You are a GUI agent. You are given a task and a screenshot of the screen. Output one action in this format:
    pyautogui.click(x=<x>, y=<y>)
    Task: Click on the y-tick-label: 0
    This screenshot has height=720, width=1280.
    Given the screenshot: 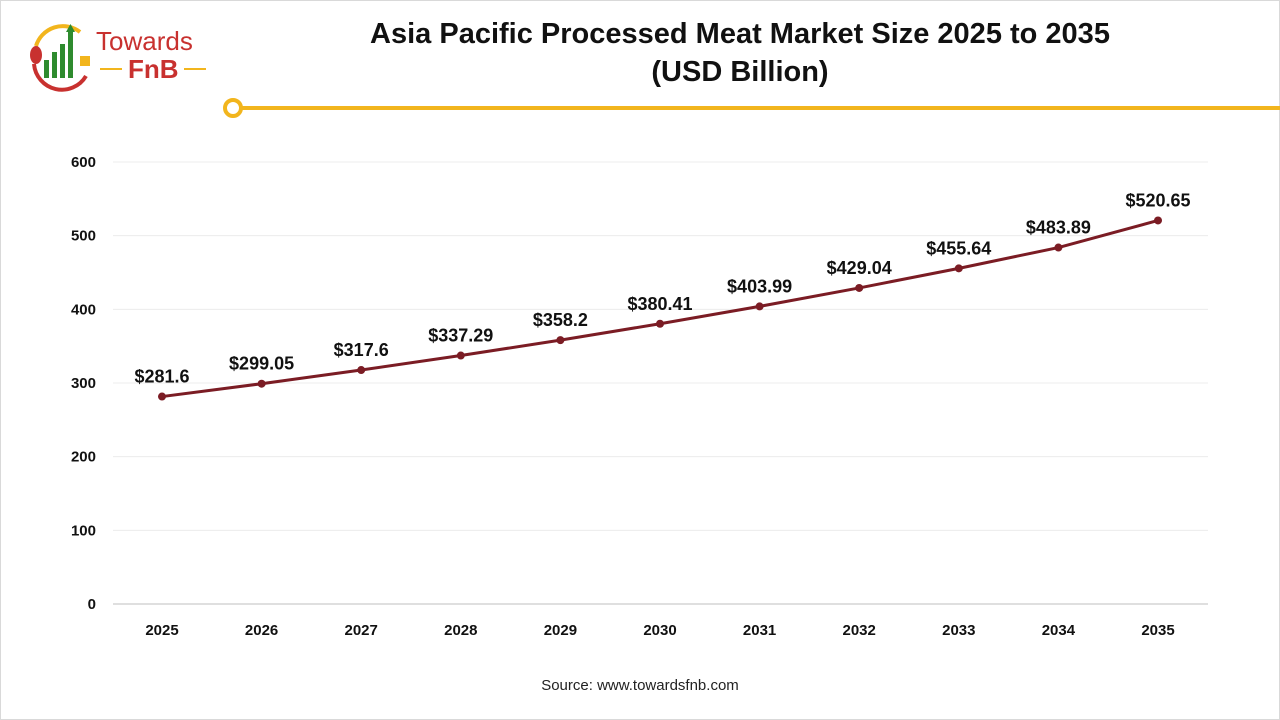 What is the action you would take?
    pyautogui.click(x=92, y=604)
    